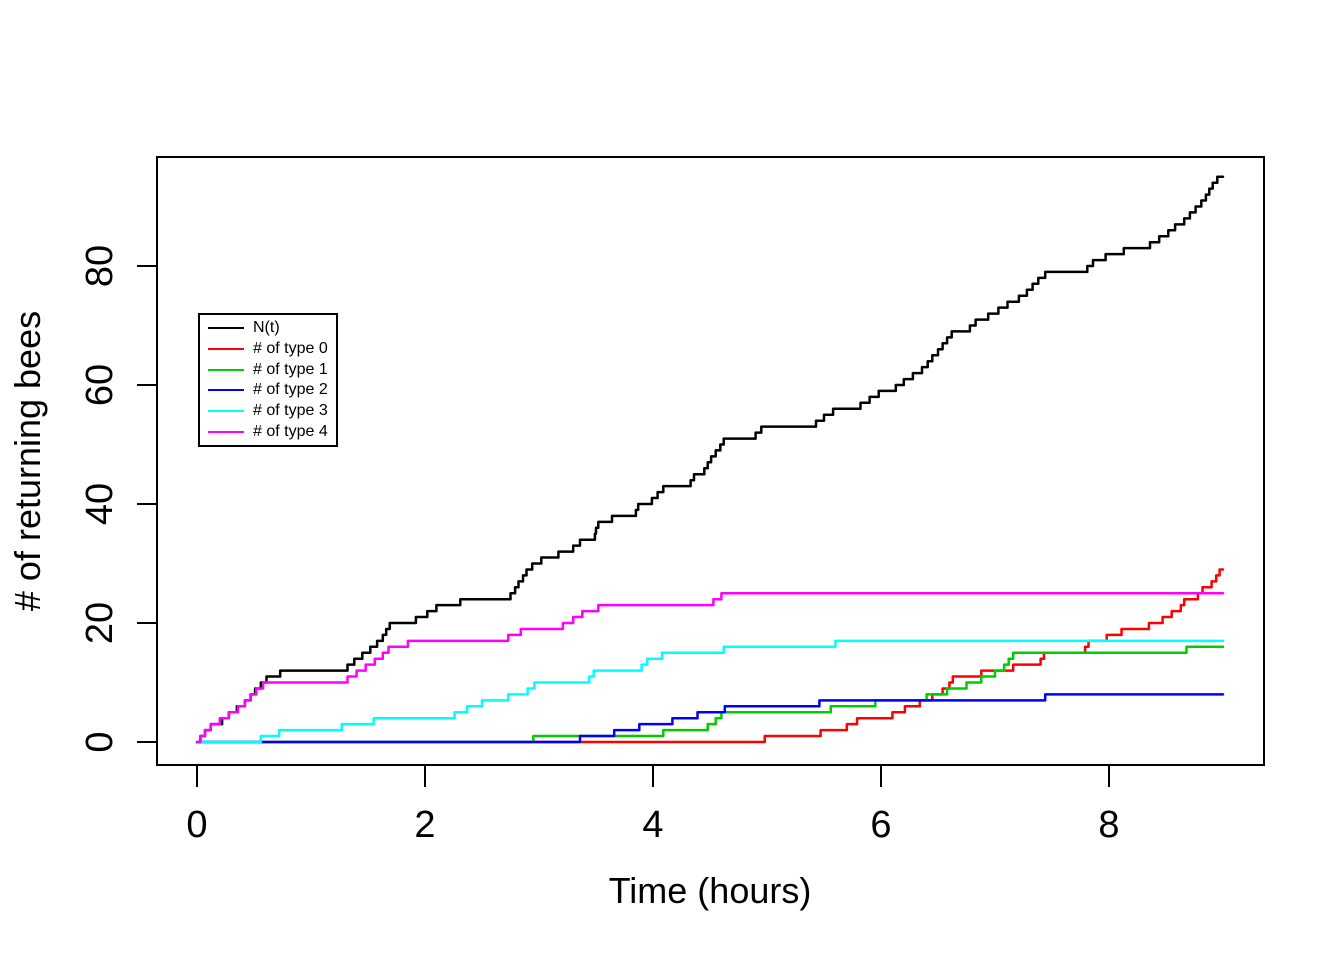  Describe the element at coordinates (100, 741) in the screenshot. I see `y-tick-label: 0` at that location.